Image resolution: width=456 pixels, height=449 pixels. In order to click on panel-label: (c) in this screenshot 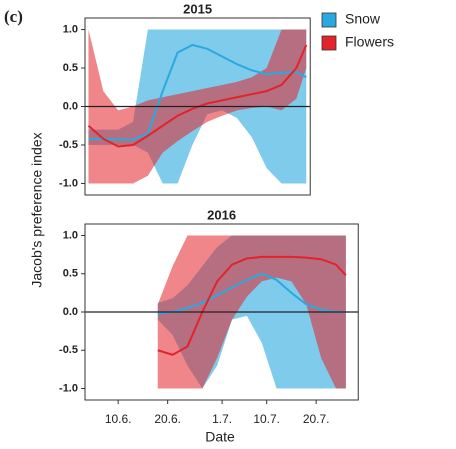, I will do `click(13, 16)`.